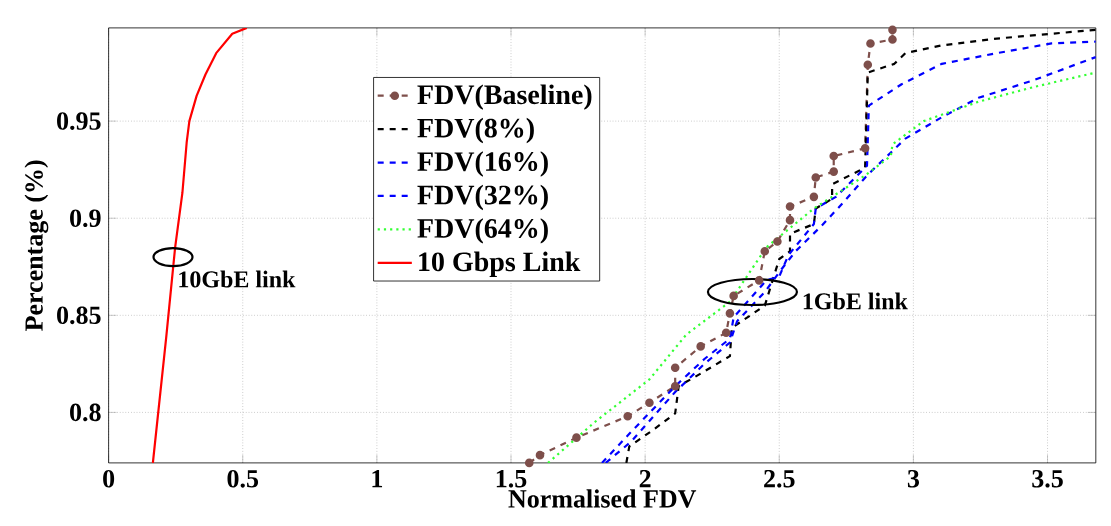 Image resolution: width=1111 pixels, height=526 pixels. Describe the element at coordinates (36, 245) in the screenshot. I see `y-axis-title: Percentage (%)` at that location.